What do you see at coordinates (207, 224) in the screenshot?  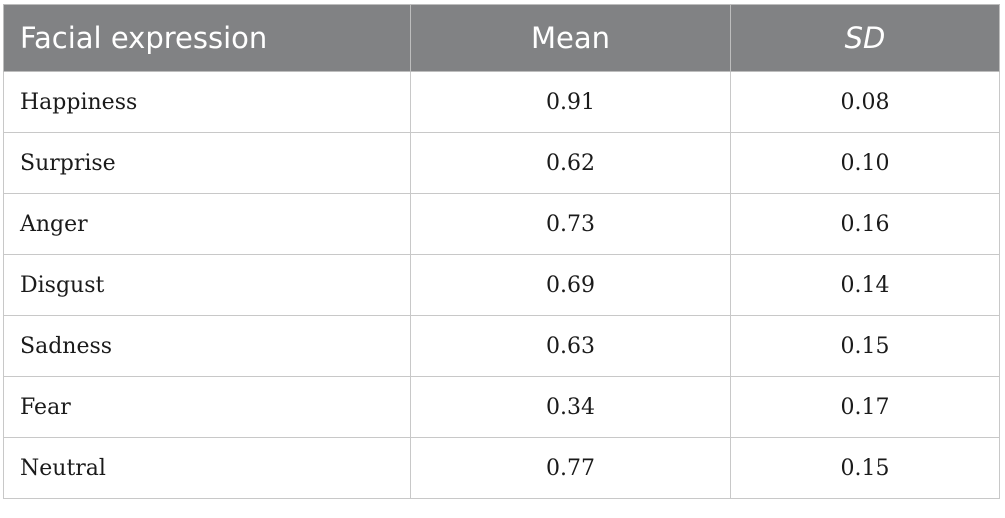 I see `expression-cell: Anger` at bounding box center [207, 224].